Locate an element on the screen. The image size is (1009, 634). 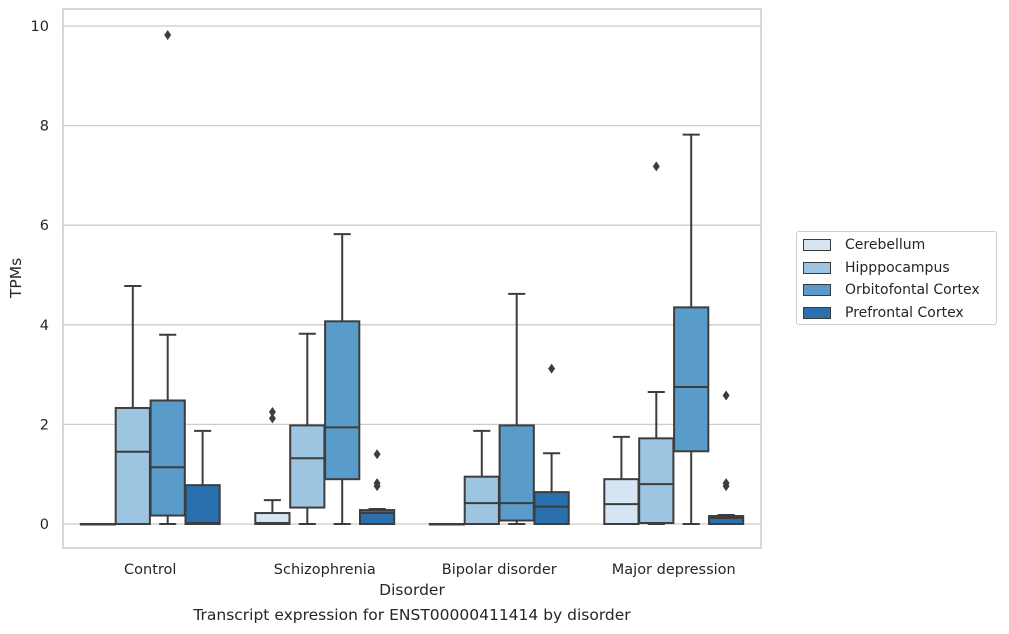
legend-label: Hipppocampus is located at coordinates (897, 268).